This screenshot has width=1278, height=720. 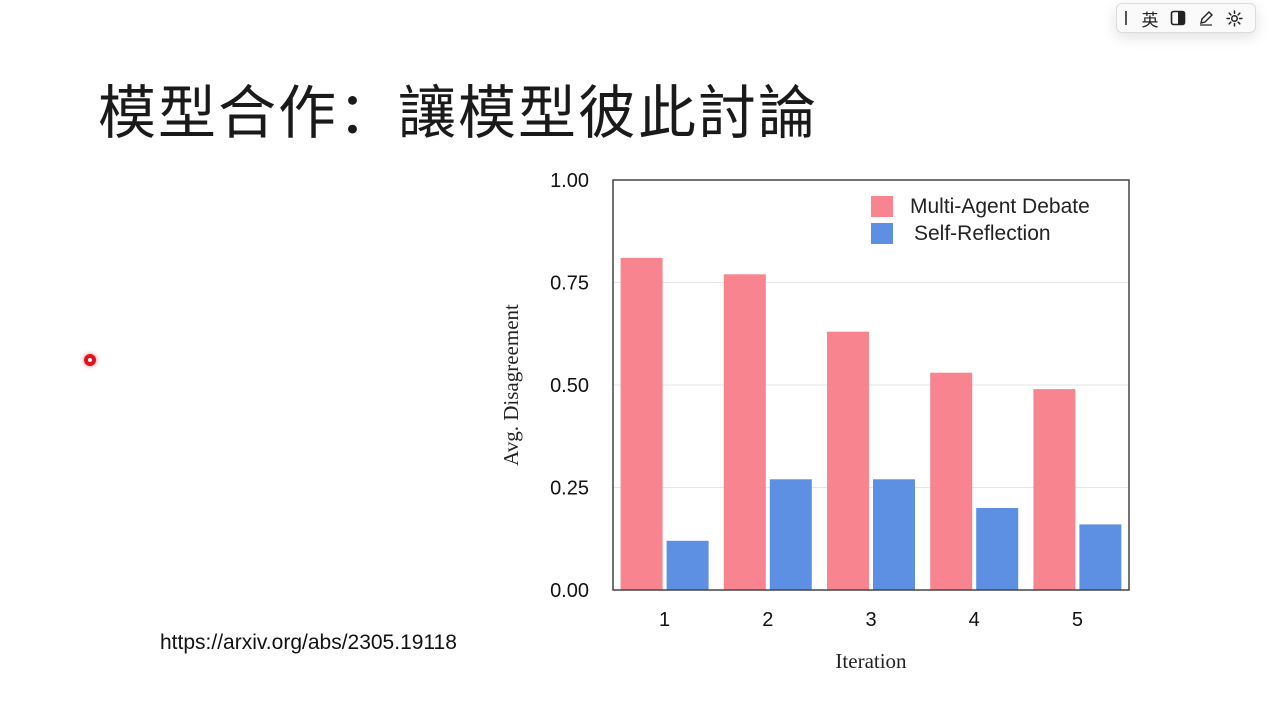 I want to click on x-tick-label: 4, so click(x=974, y=620).